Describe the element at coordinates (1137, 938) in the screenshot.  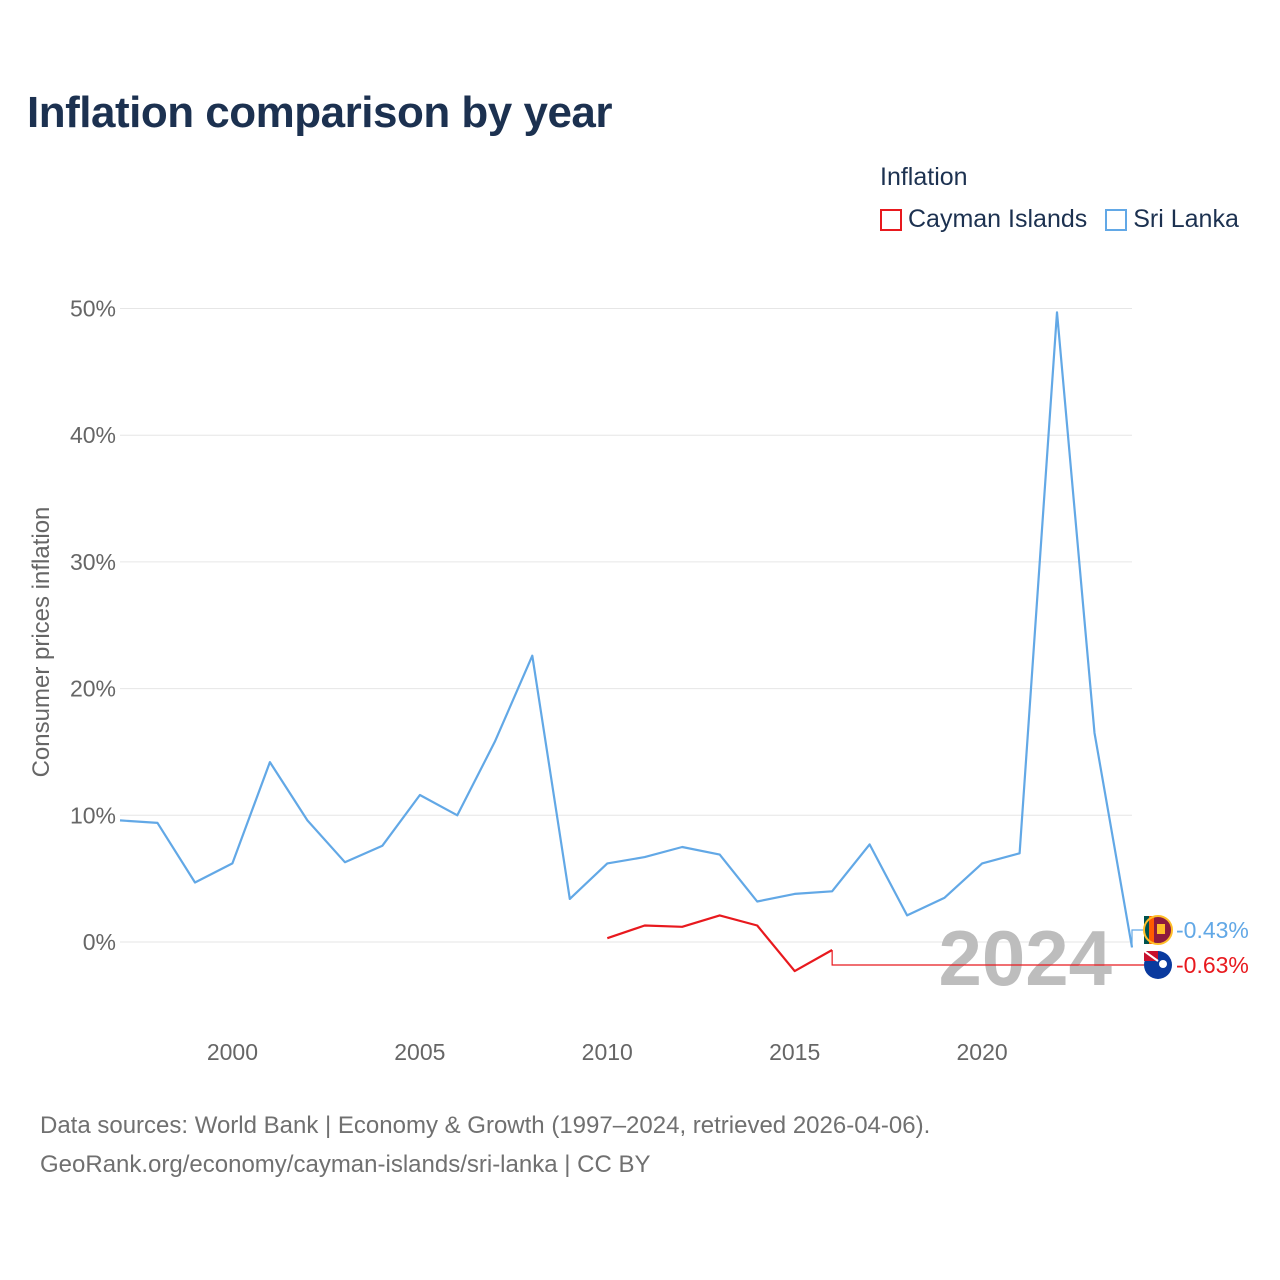
I see `connector-sri-lanka` at that location.